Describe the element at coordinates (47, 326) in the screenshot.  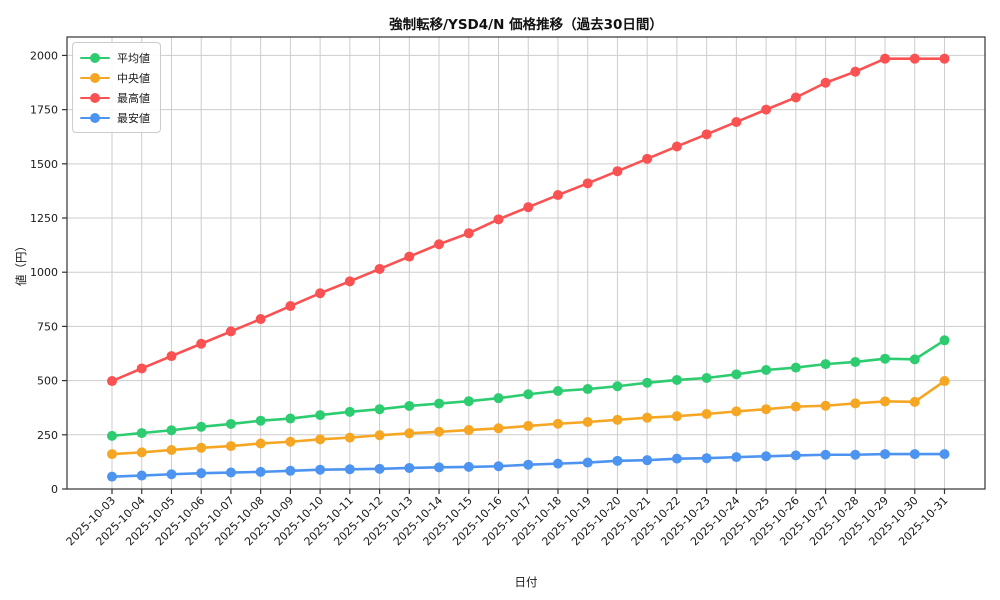
I see `y-tick-label: 750` at that location.